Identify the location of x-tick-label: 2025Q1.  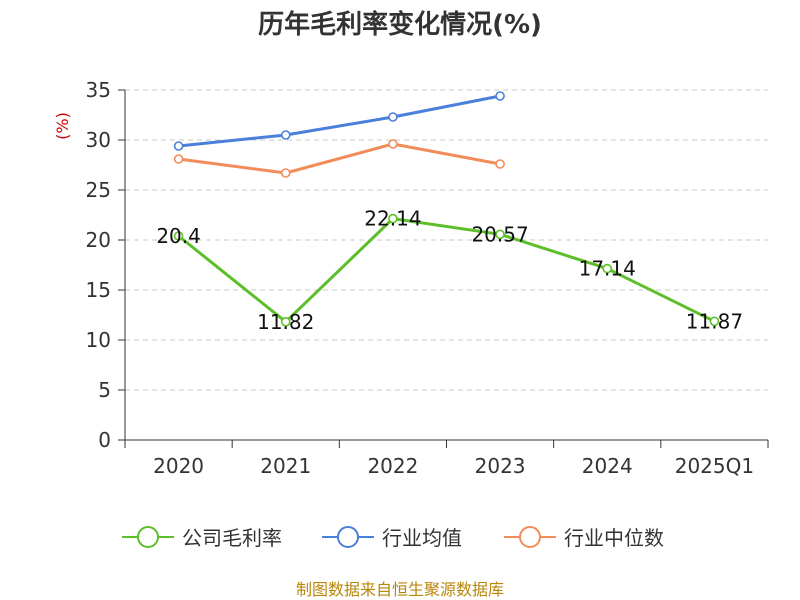
(714, 466).